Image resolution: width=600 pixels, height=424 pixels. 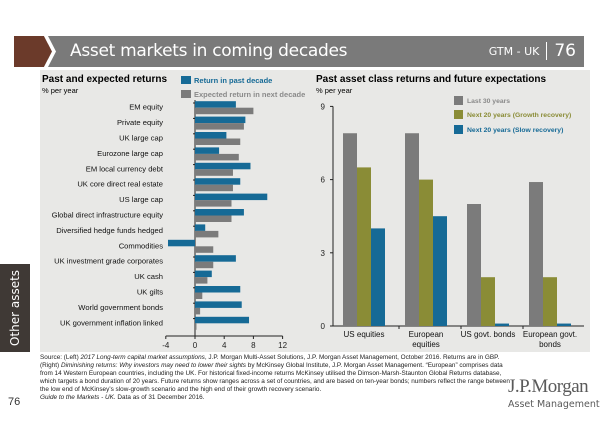 What do you see at coordinates (120, 184) in the screenshot?
I see `left-chart-category-label: UK core direct real estate` at bounding box center [120, 184].